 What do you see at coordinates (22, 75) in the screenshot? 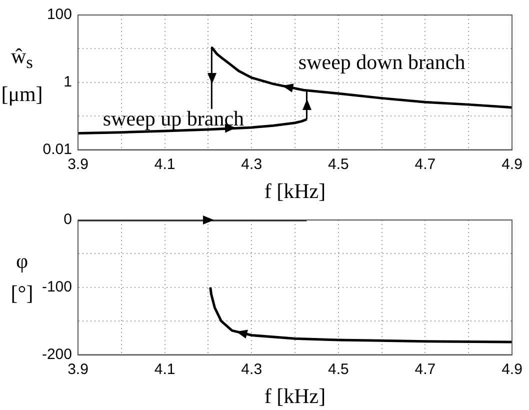
I see `y-axis-title: ŵ$_{s}$ [μm]` at bounding box center [22, 75].